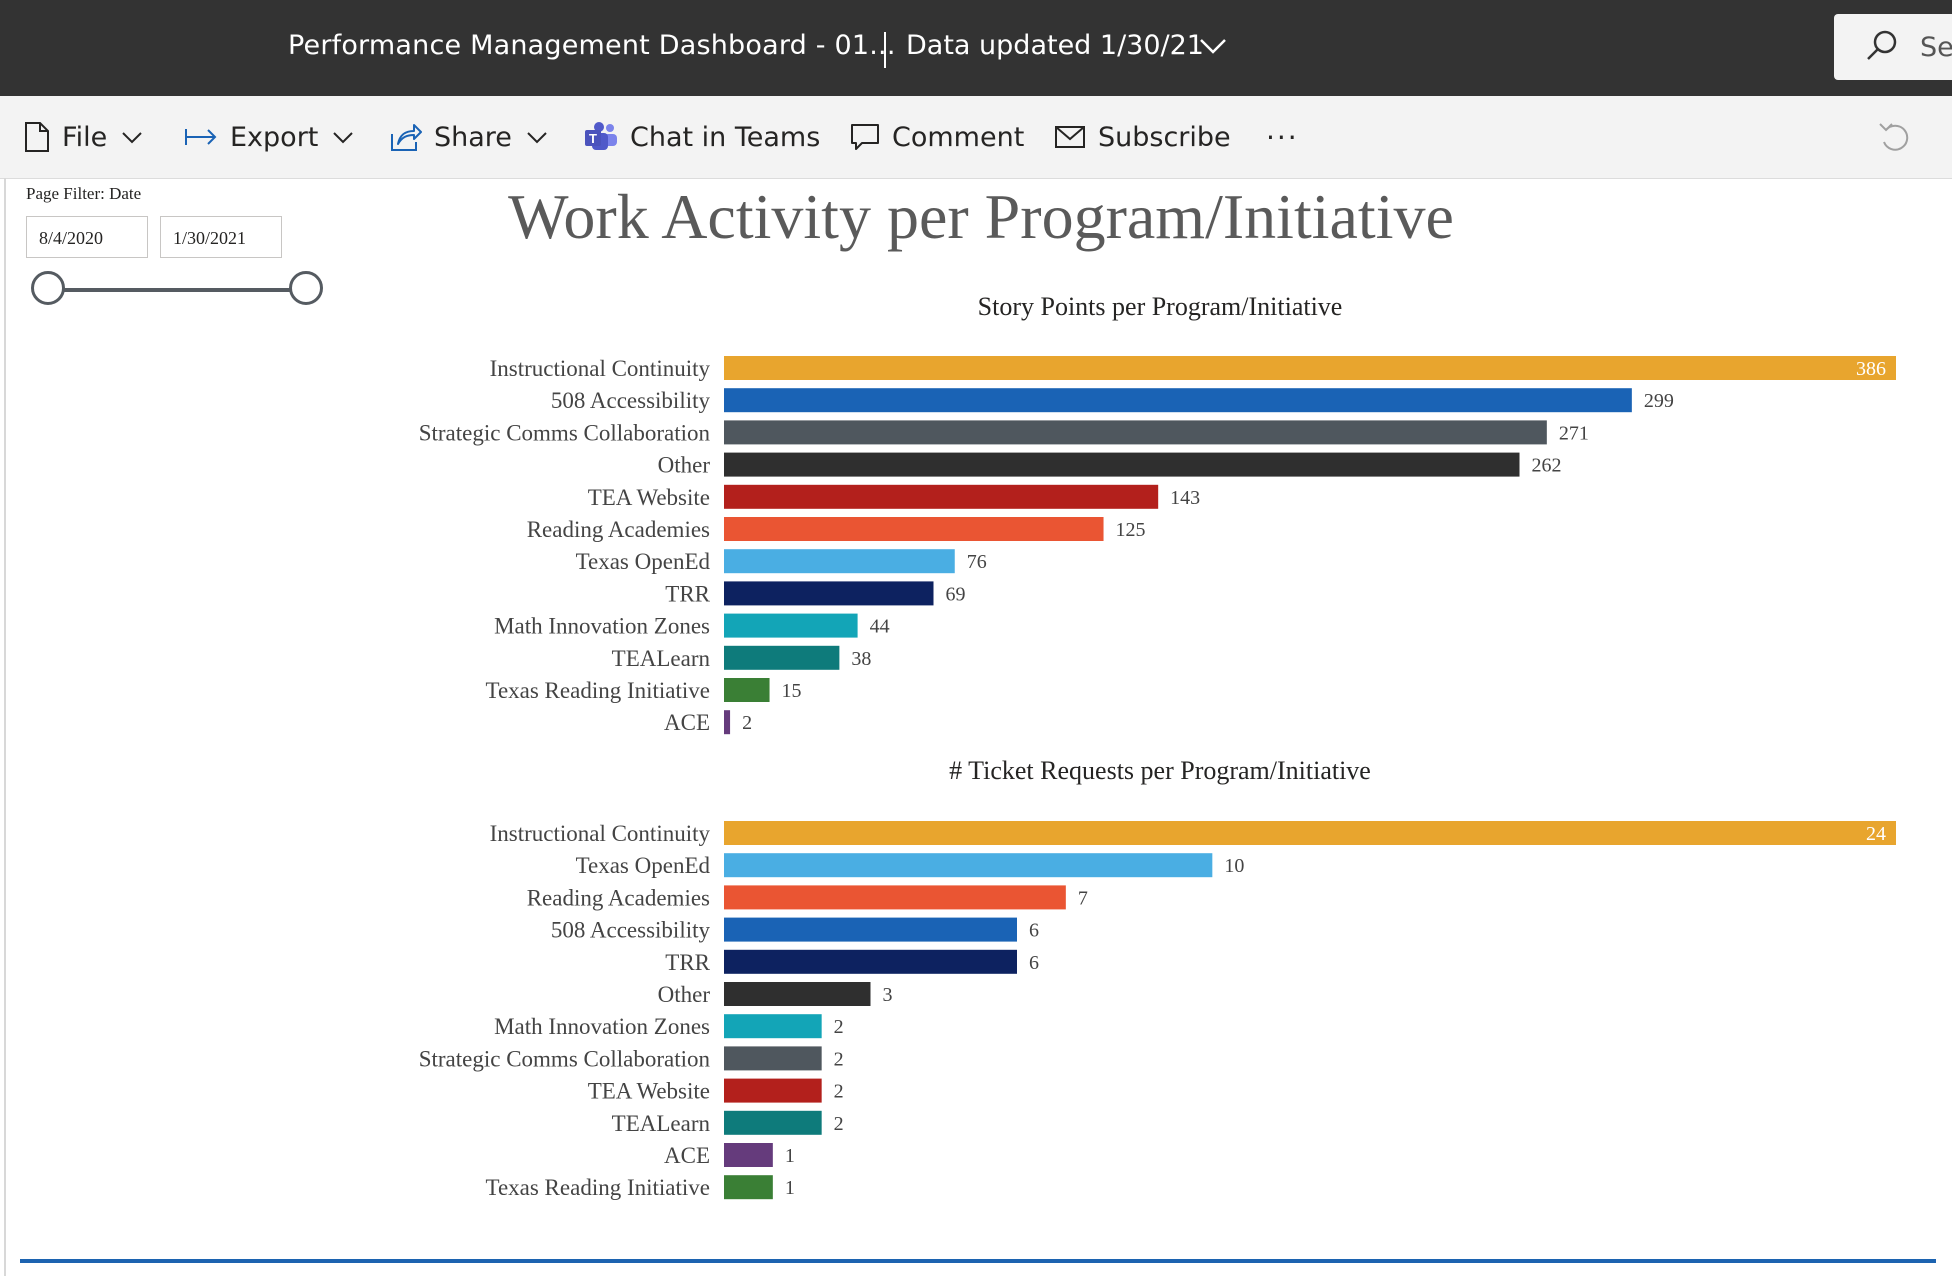 The height and width of the screenshot is (1276, 1952). Describe the element at coordinates (725, 137) in the screenshot. I see `chat-in-teams-label: Chat in Teams` at that location.